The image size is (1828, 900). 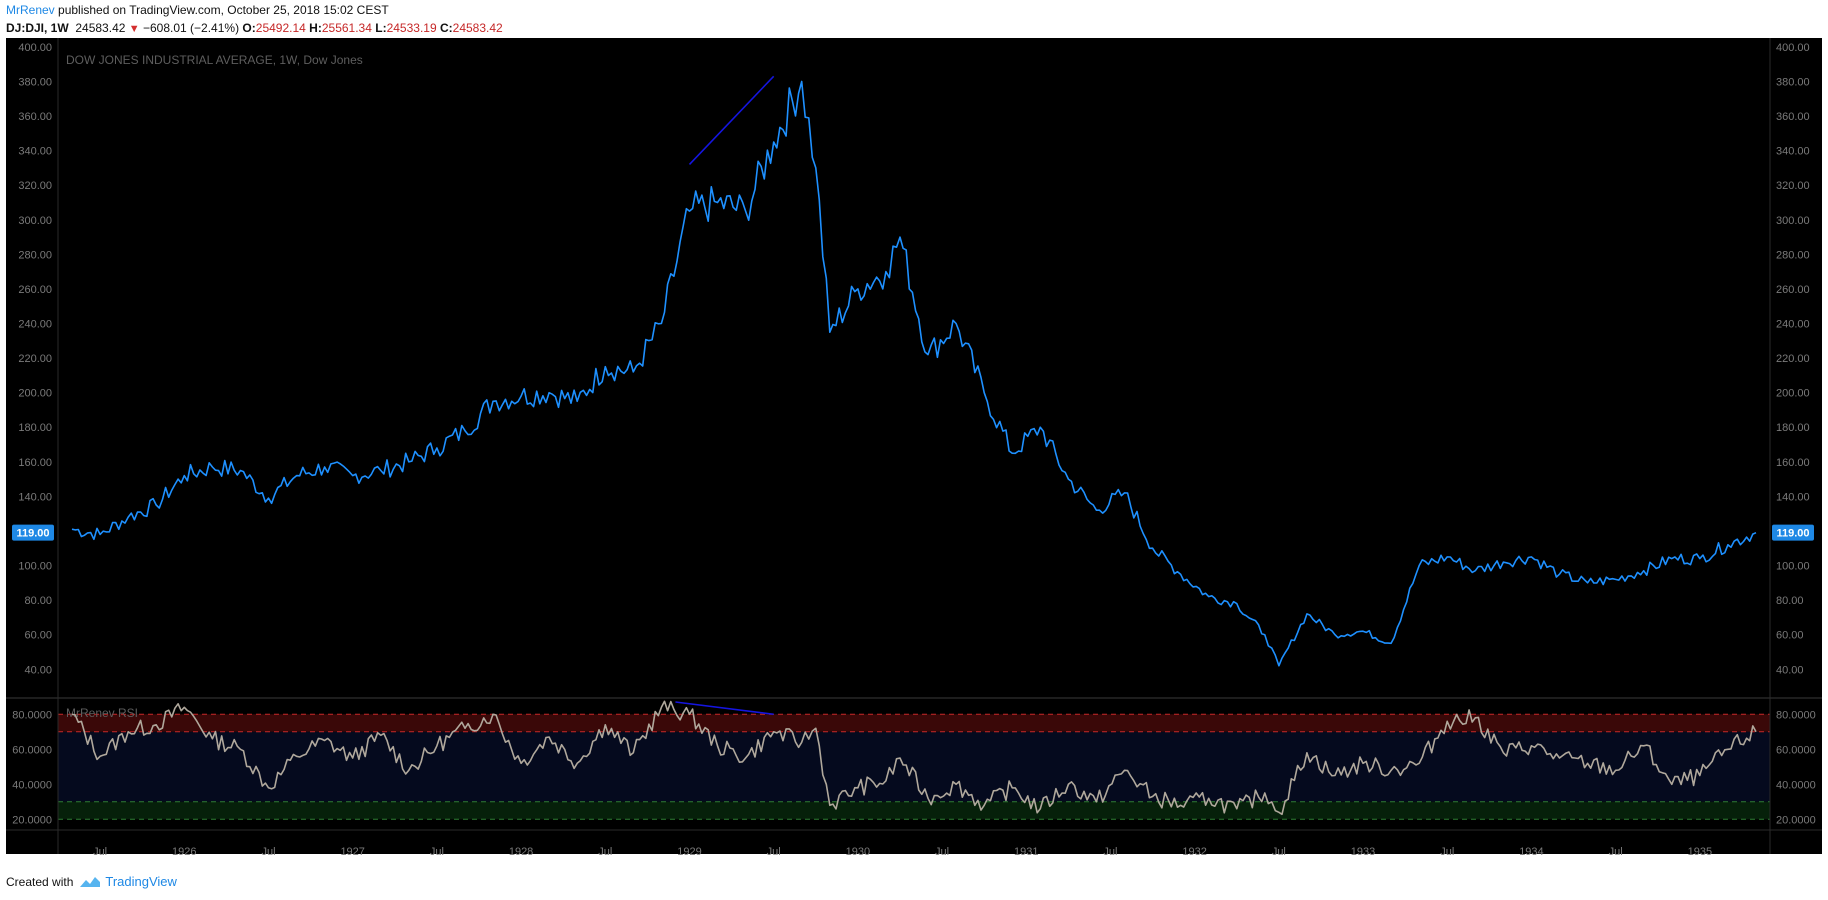 I want to click on price-tick-label-left: 300.00, so click(x=35, y=221).